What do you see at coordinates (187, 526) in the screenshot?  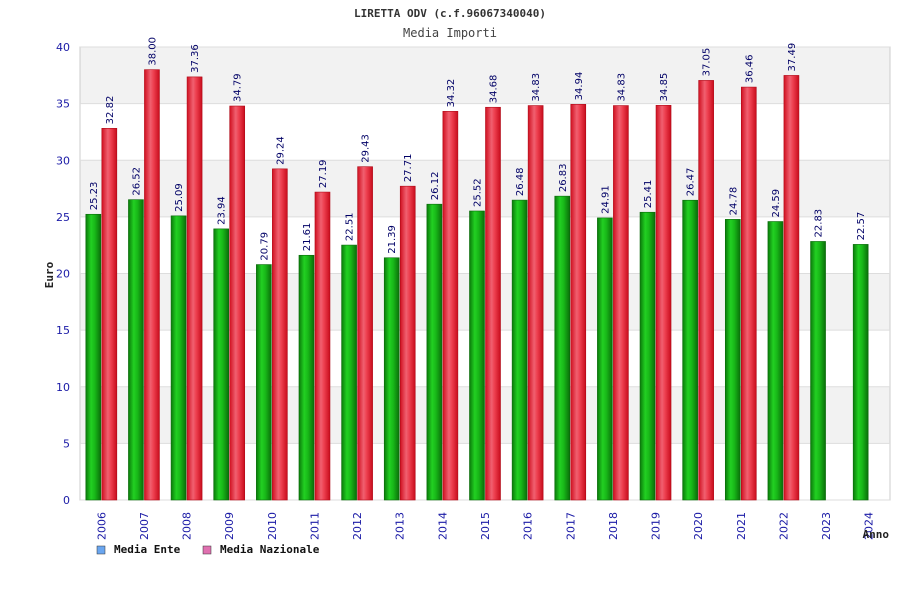 I see `x-tick-label-2008: 2008` at bounding box center [187, 526].